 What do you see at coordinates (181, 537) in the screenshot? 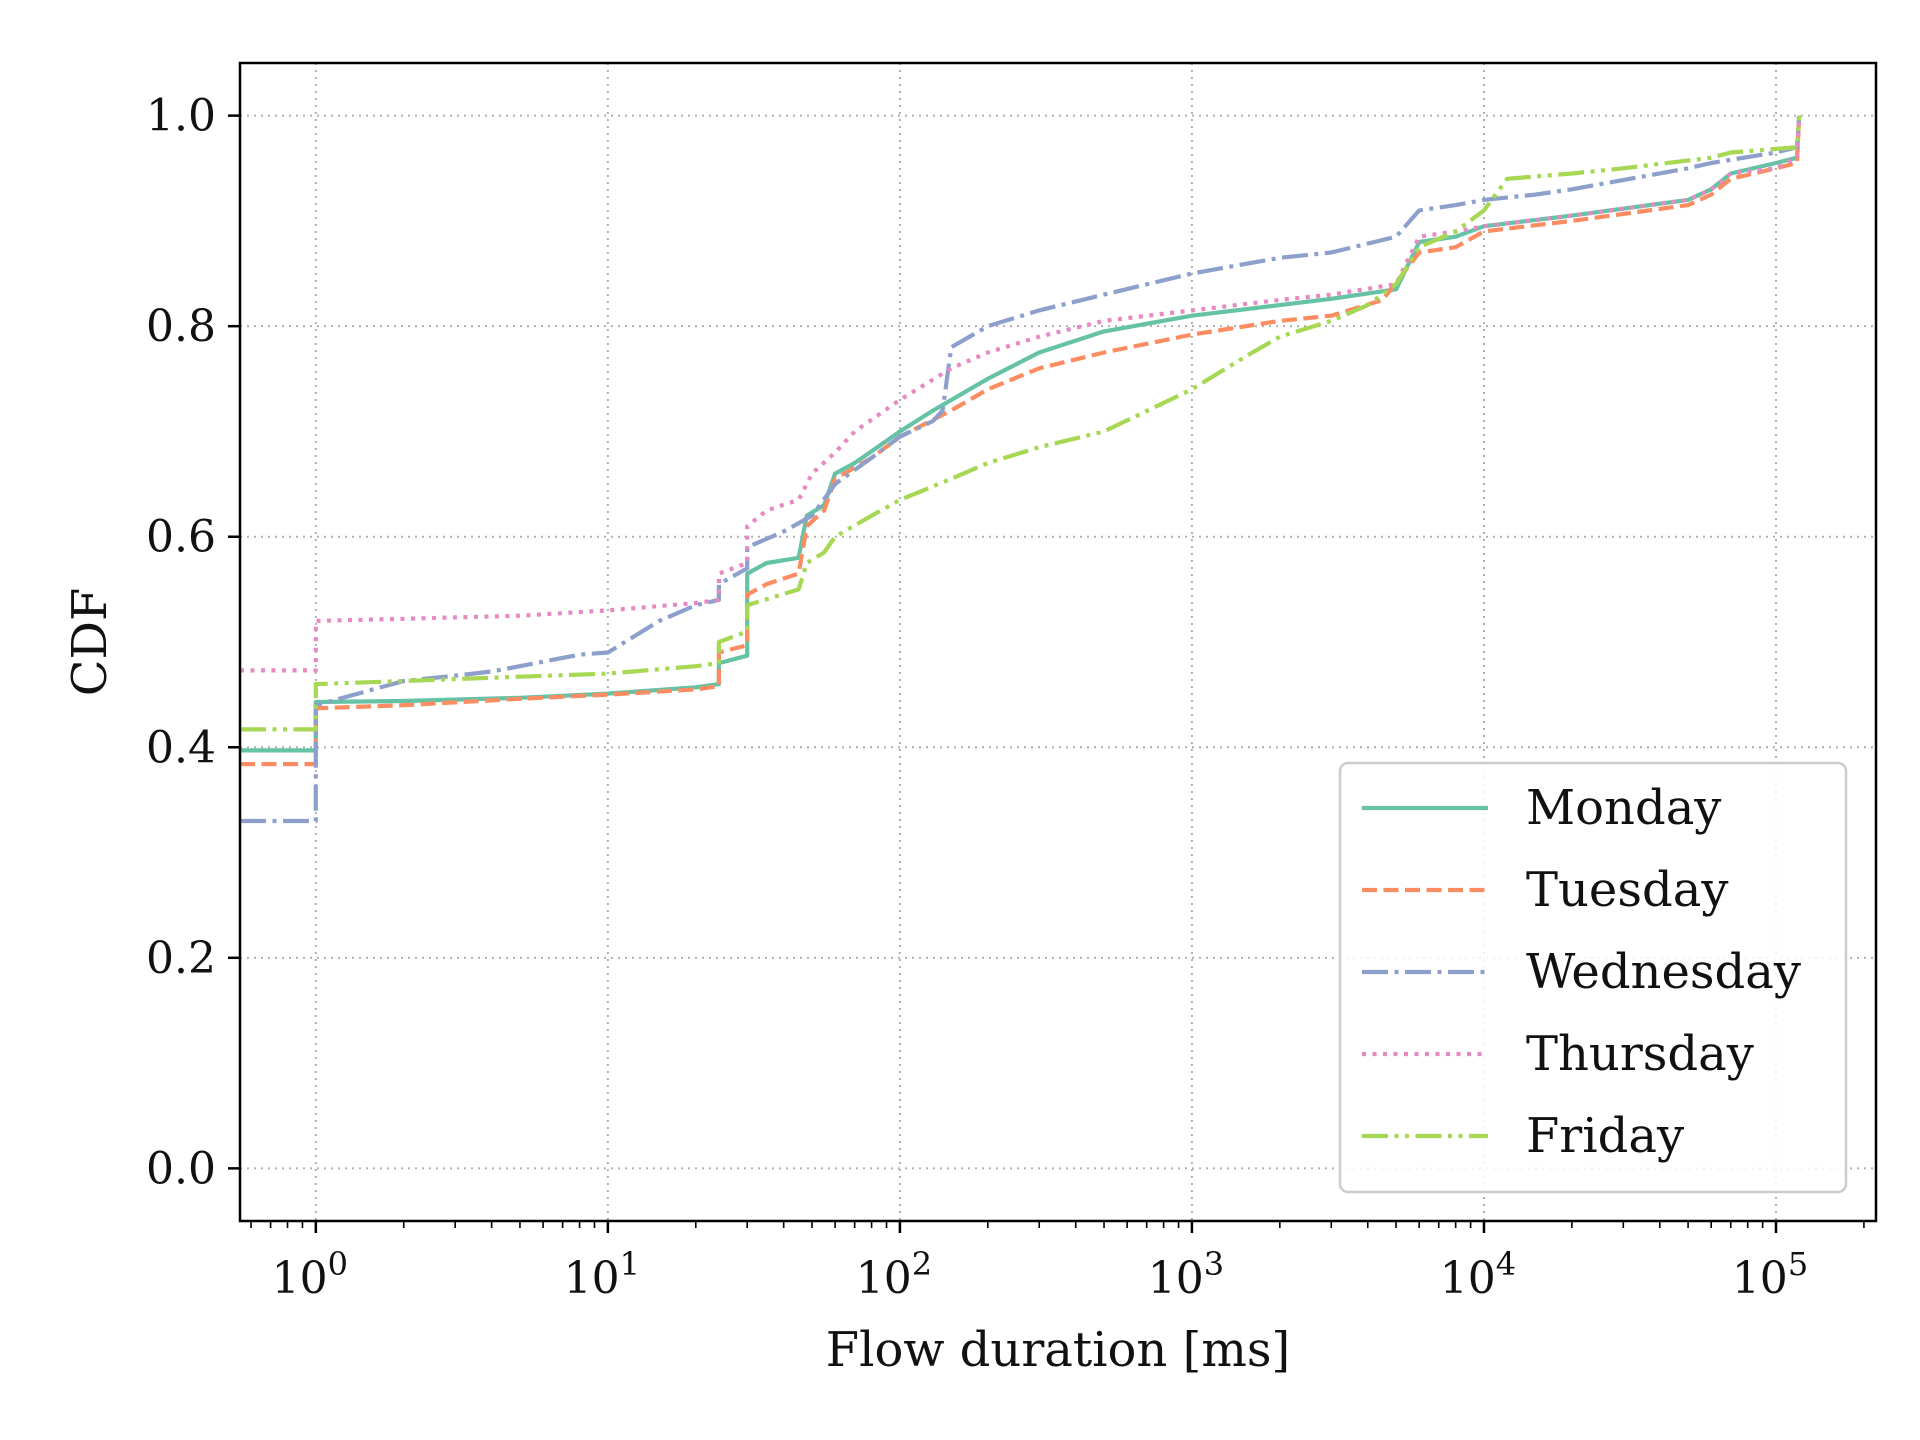
I see `y-tick-label-3: 0.6` at bounding box center [181, 537].